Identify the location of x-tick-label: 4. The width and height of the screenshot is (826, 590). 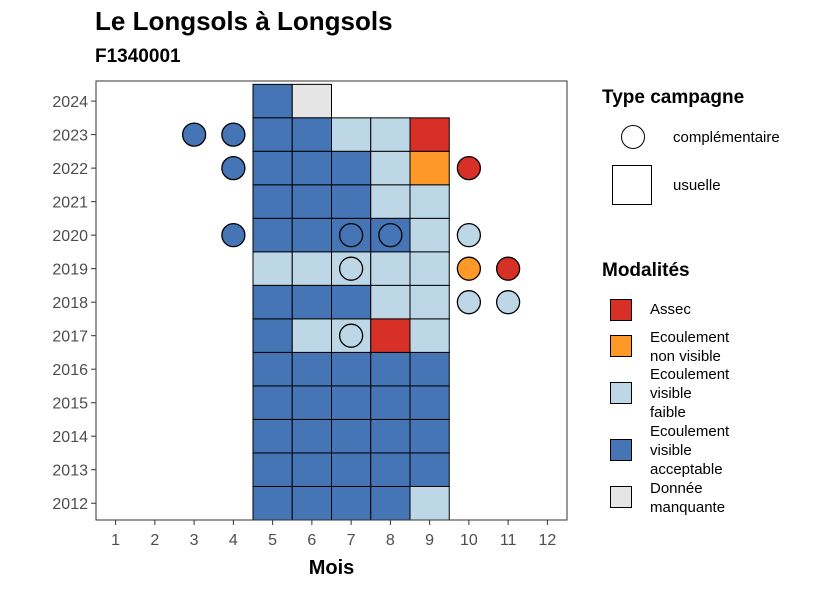
(233, 540).